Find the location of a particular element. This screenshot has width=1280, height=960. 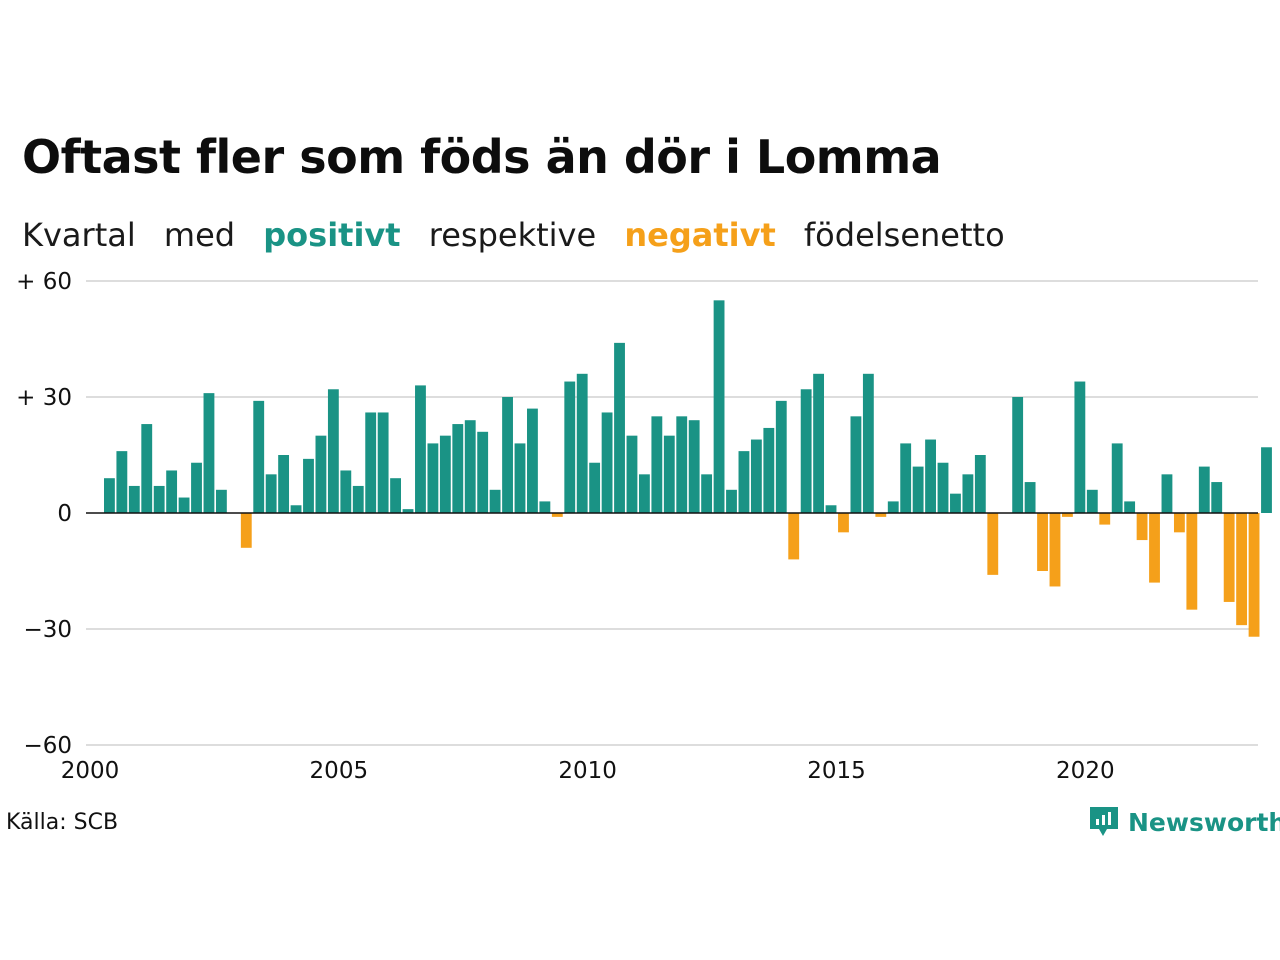

x-tick-label: 2020 is located at coordinates (1085, 771).